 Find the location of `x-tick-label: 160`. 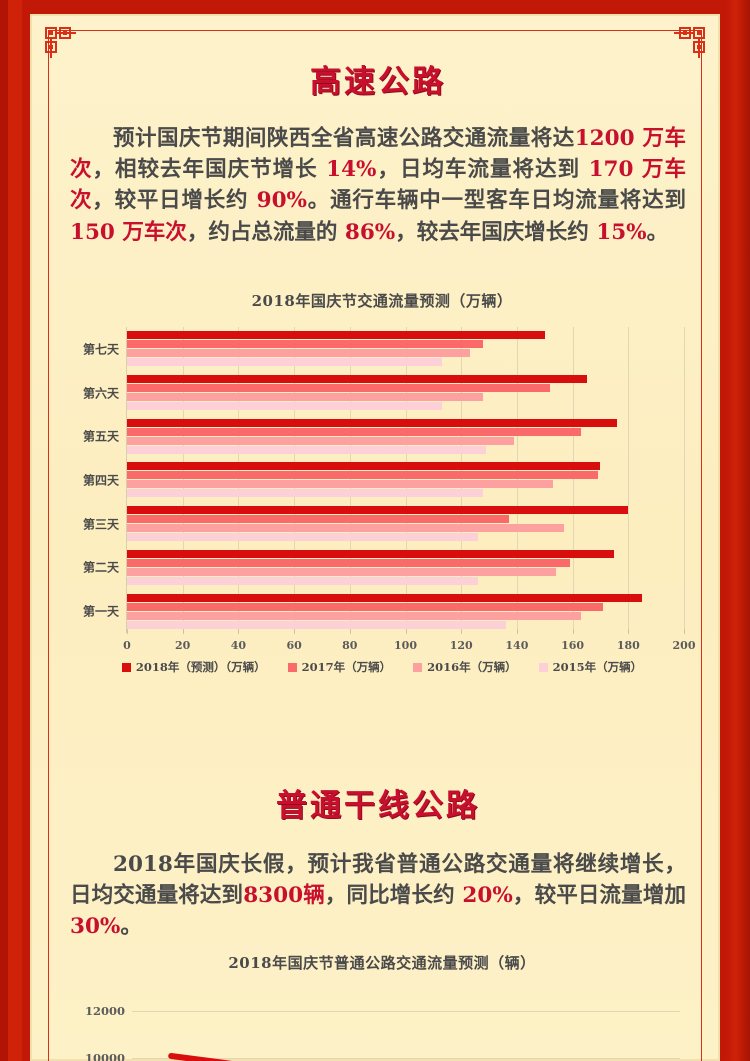

x-tick-label: 160 is located at coordinates (573, 645).